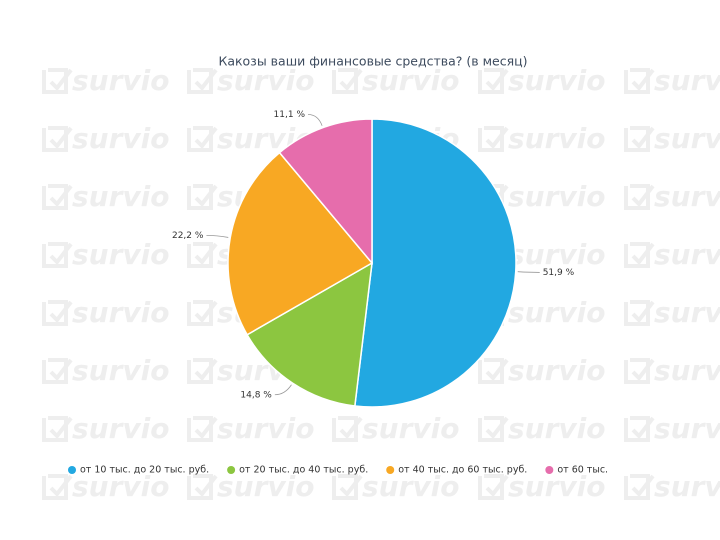 The width and height of the screenshot is (720, 540). I want to click on data-label: 11,1 %, so click(290, 115).